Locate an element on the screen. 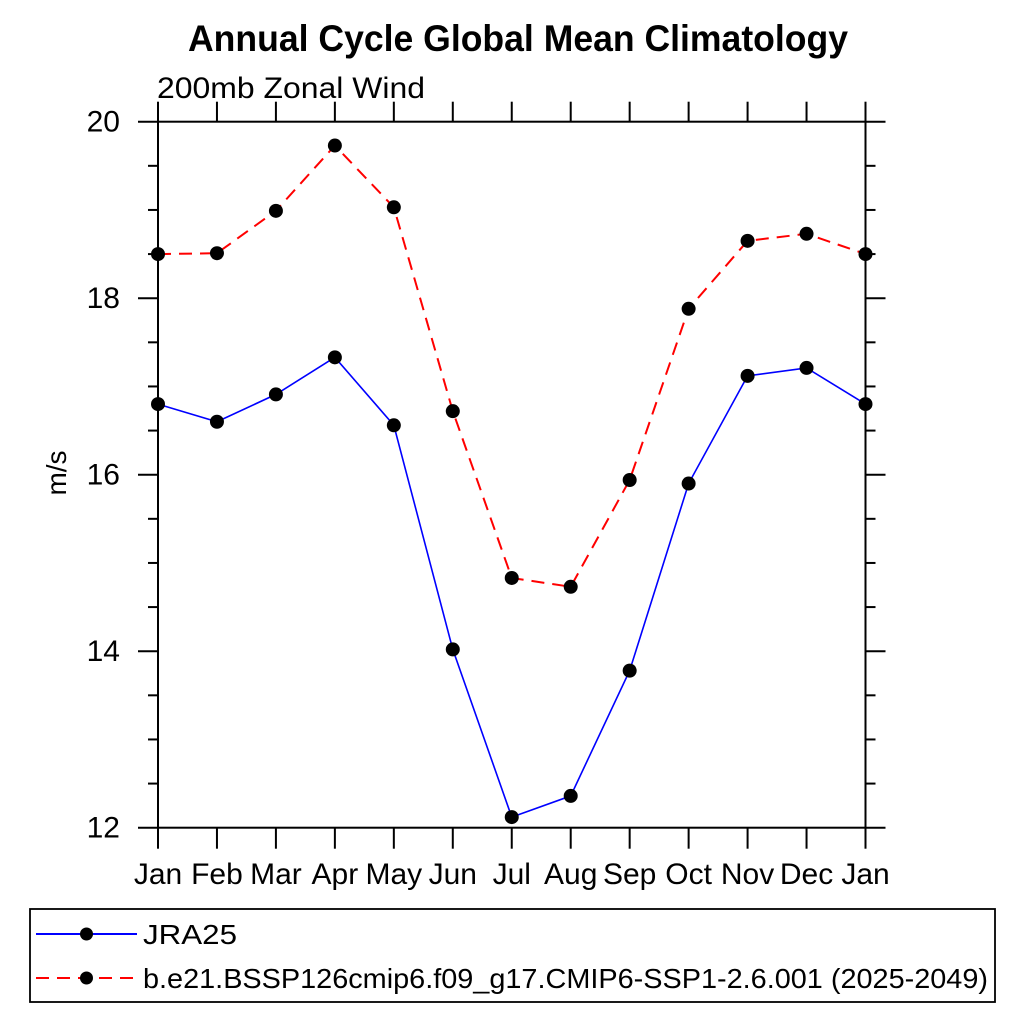 This screenshot has width=1024, height=1029. x-tick-label: Apr is located at coordinates (335, 874).